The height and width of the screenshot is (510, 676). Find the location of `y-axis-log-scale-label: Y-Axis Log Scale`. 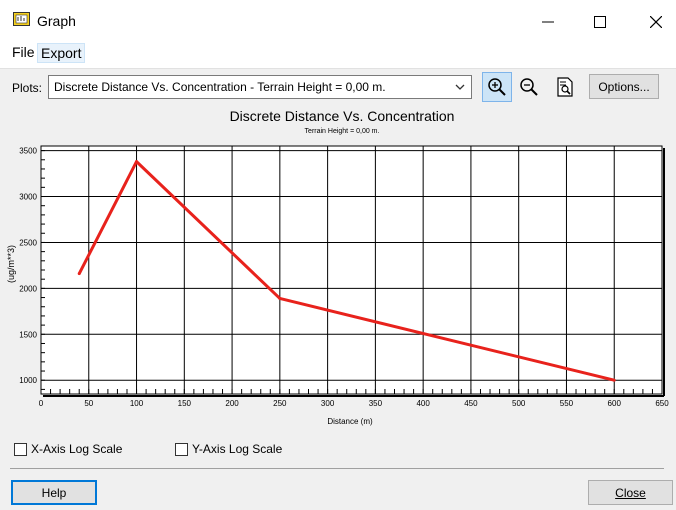

y-axis-log-scale-label: Y-Axis Log Scale is located at coordinates (237, 449).